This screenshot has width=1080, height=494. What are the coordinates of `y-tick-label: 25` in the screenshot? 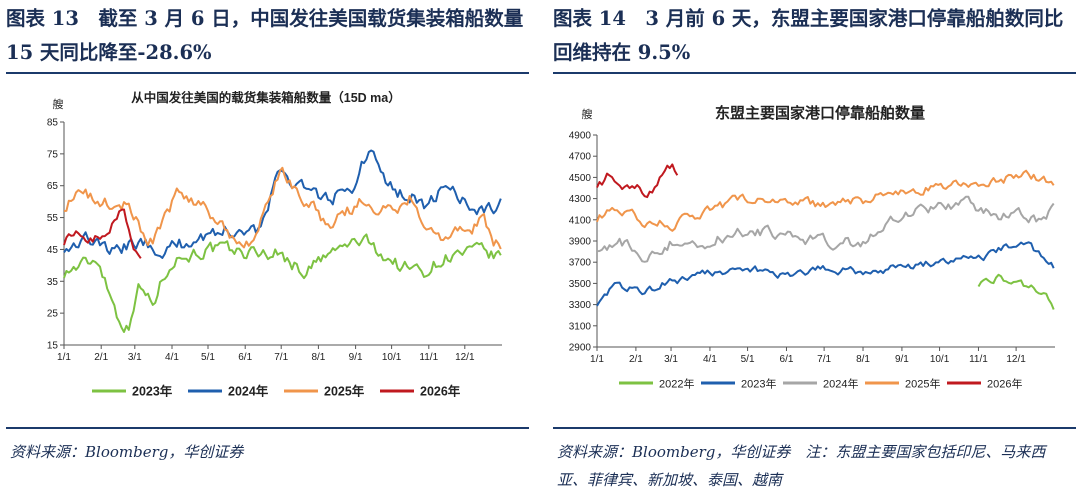 It's located at (53, 314).